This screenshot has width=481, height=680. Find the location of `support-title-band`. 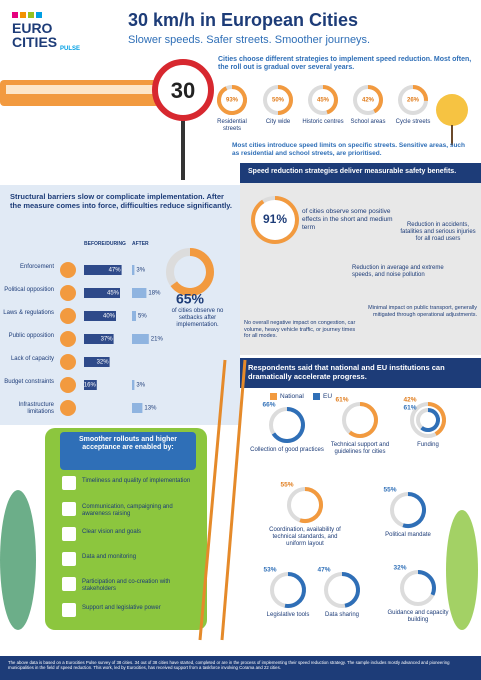

support-title-band is located at coordinates (360, 373).